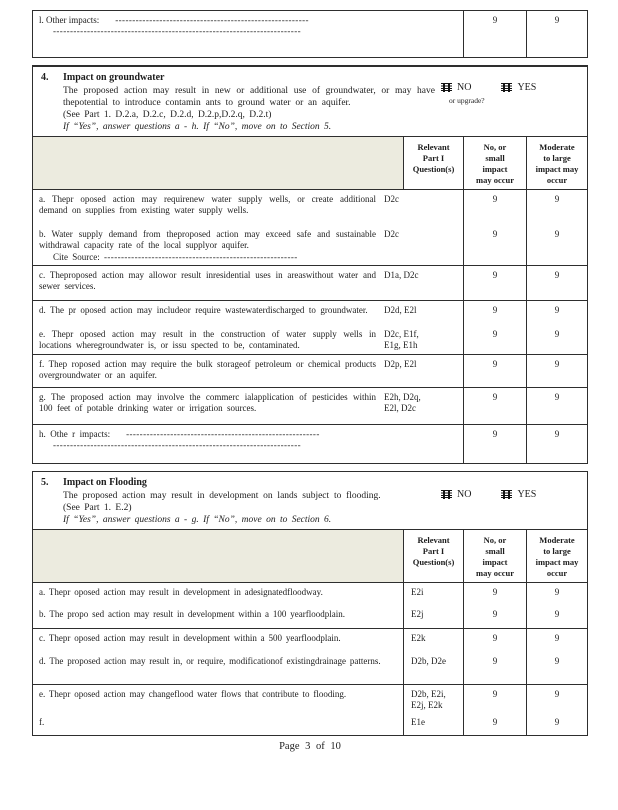 This screenshot has width=618, height=810. I want to click on relevant-codes: E2h, D2q, E2l, D2c, so click(402, 402).